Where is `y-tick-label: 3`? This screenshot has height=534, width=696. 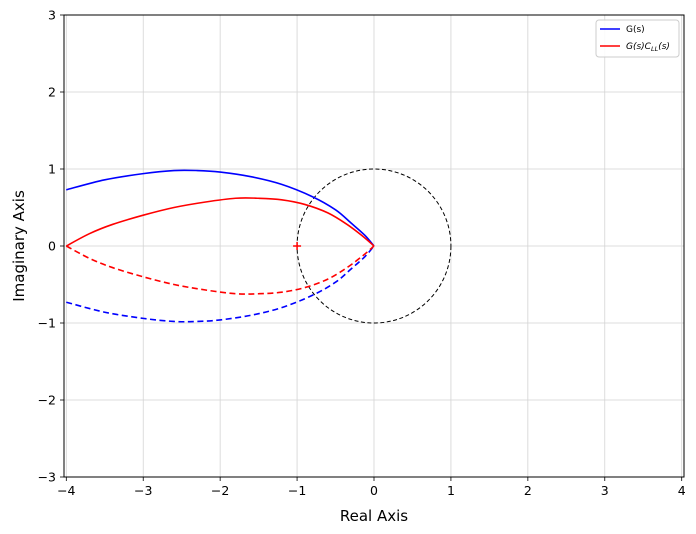 y-tick-label: 3 is located at coordinates (52, 15).